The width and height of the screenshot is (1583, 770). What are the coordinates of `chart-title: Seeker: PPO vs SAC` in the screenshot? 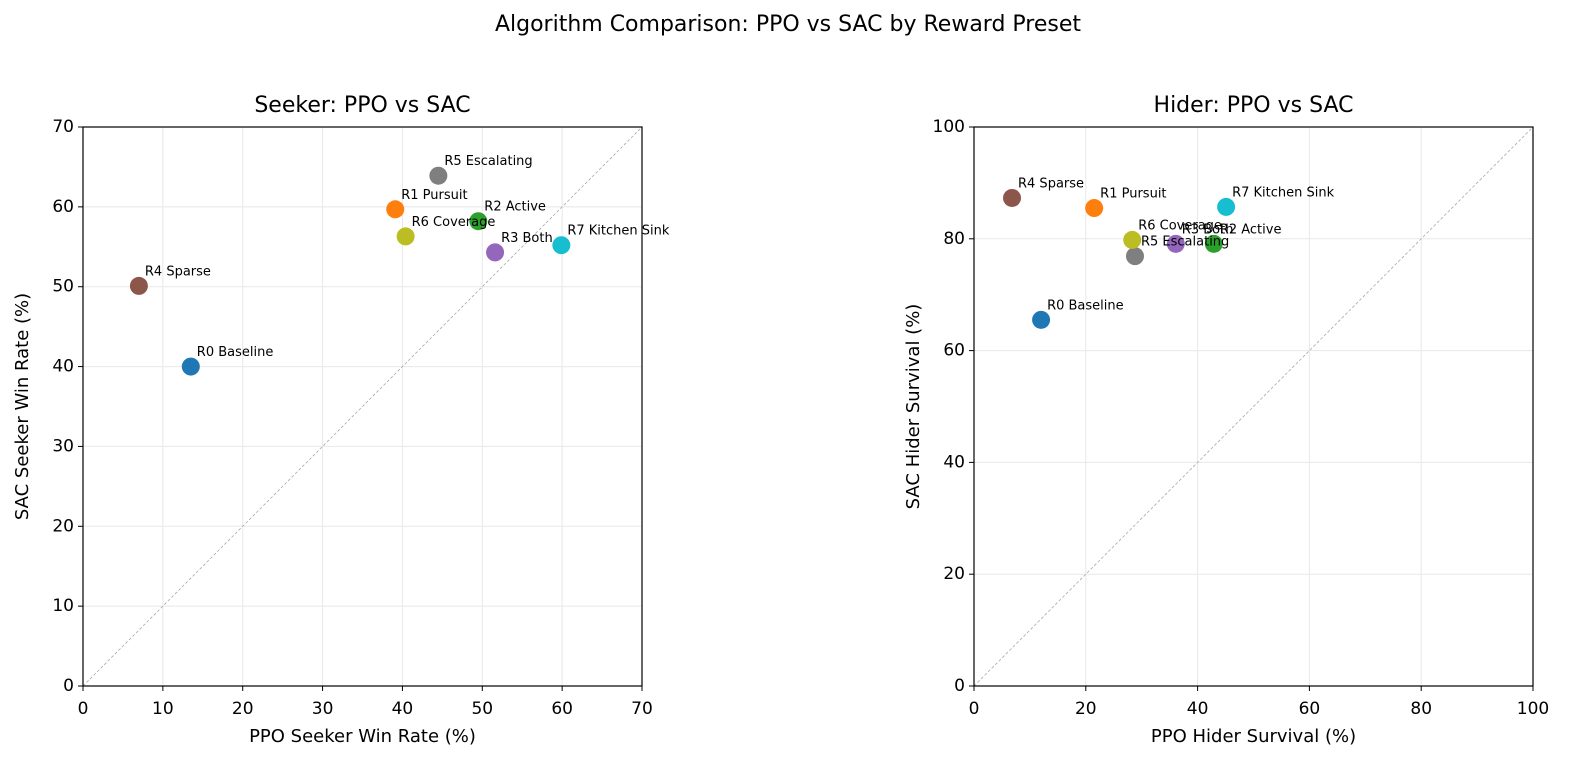 It's located at (362, 105).